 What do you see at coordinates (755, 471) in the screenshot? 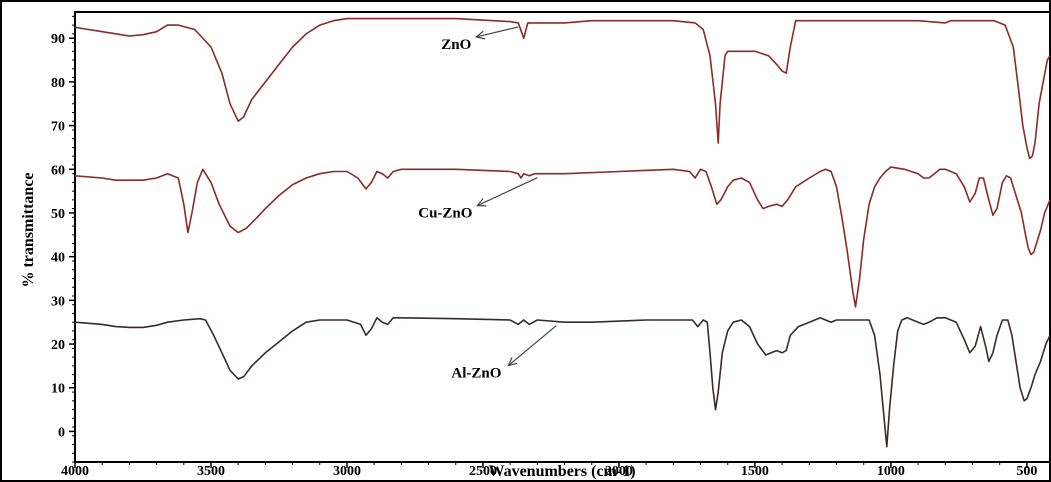
I see `x-tick-label: 1500` at bounding box center [755, 471].